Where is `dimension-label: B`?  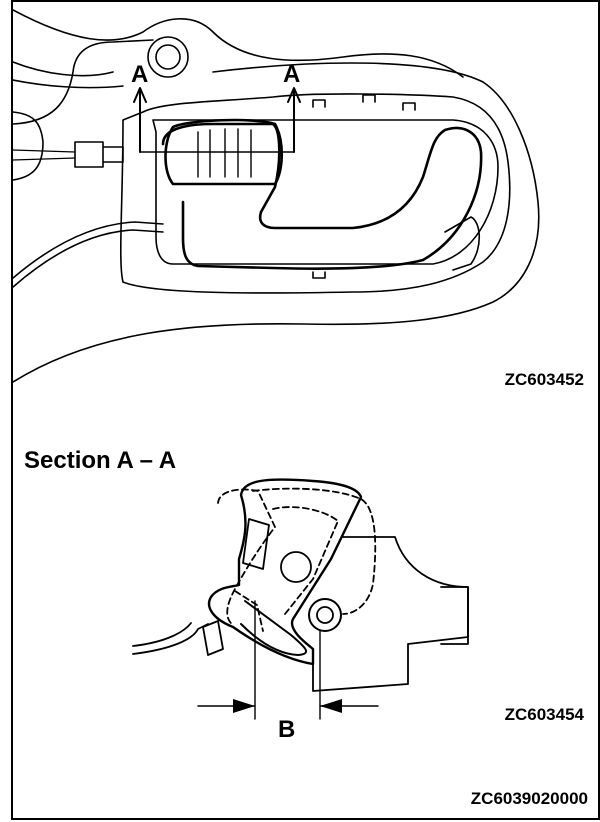 dimension-label: B is located at coordinates (287, 729).